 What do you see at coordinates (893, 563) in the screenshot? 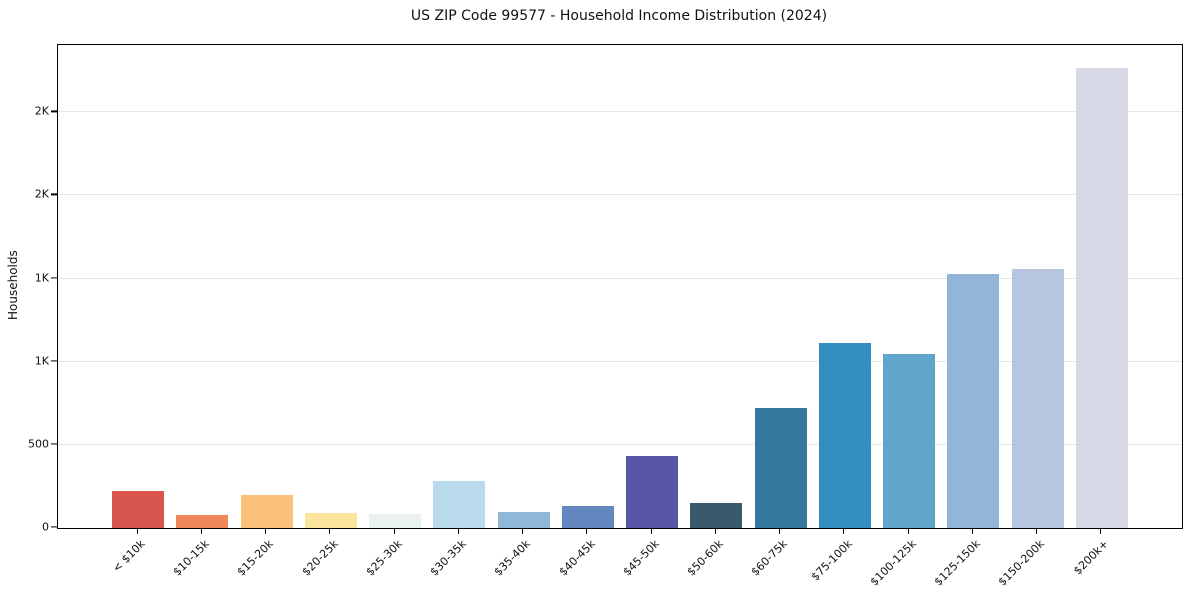
I see `x-tick-label: $100-125k` at bounding box center [893, 563].